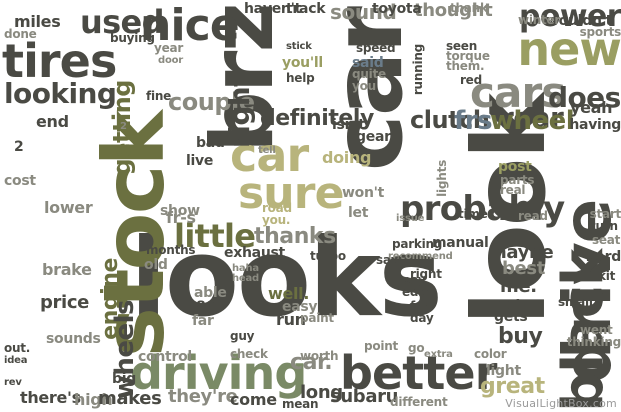 Image resolution: width=621 pixels, height=412 pixels. Describe the element at coordinates (20, 34) in the screenshot. I see `cloud-word: done` at that location.